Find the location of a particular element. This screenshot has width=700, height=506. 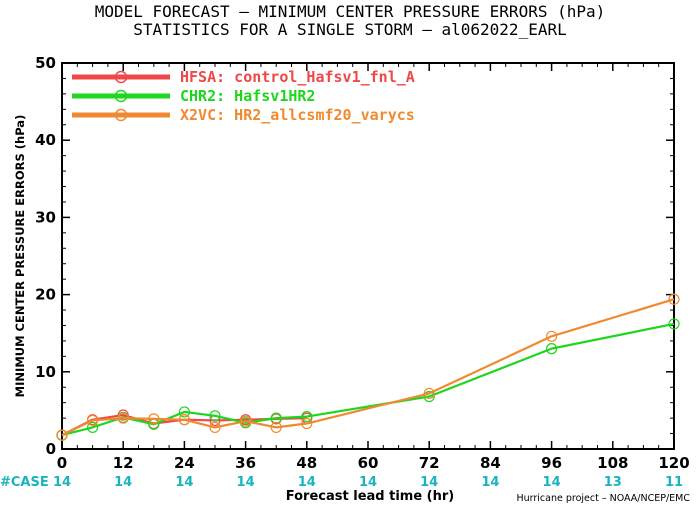

x-tick-label: 120 is located at coordinates (673, 463).